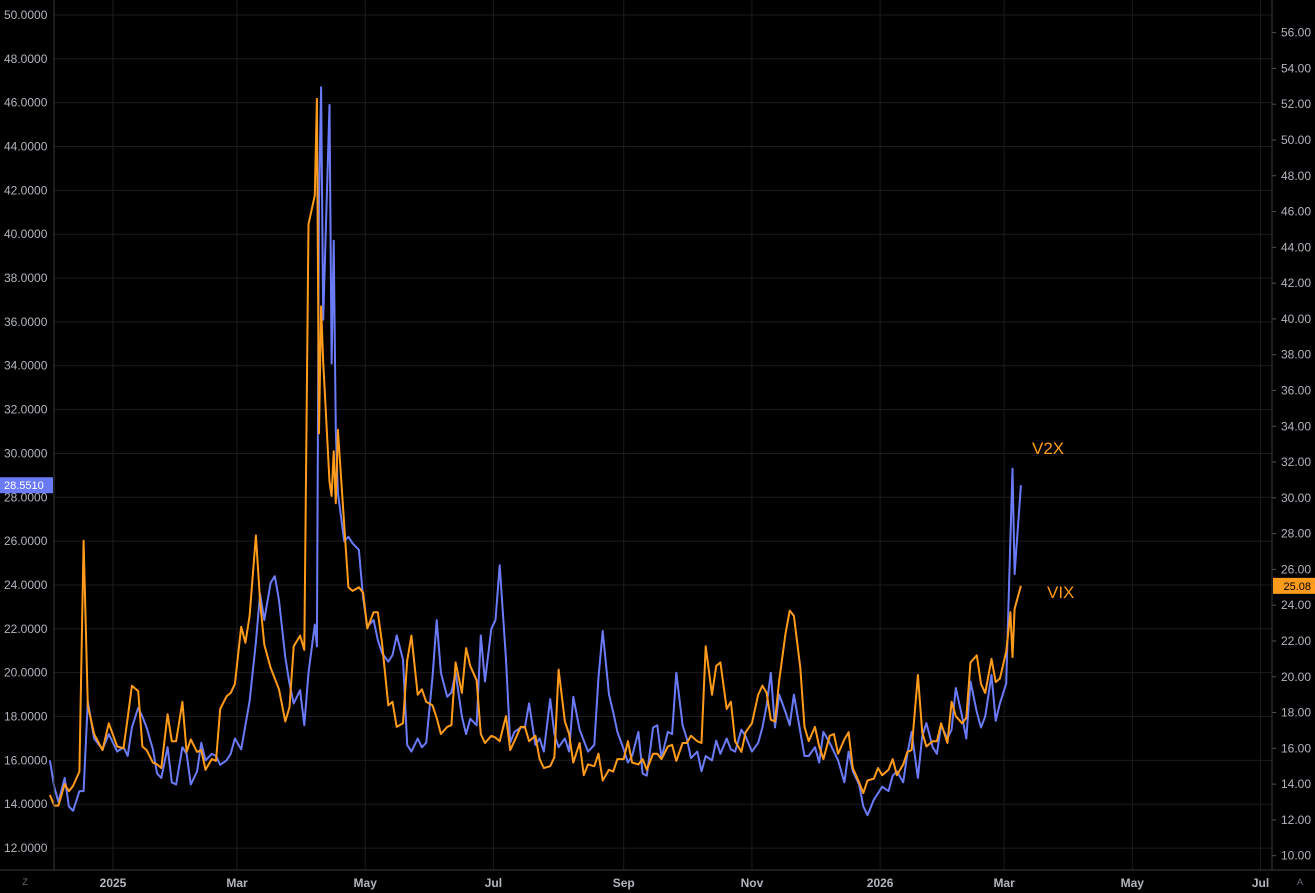  Describe the element at coordinates (1296, 569) in the screenshot. I see `right-tick-label: 26.00` at that location.